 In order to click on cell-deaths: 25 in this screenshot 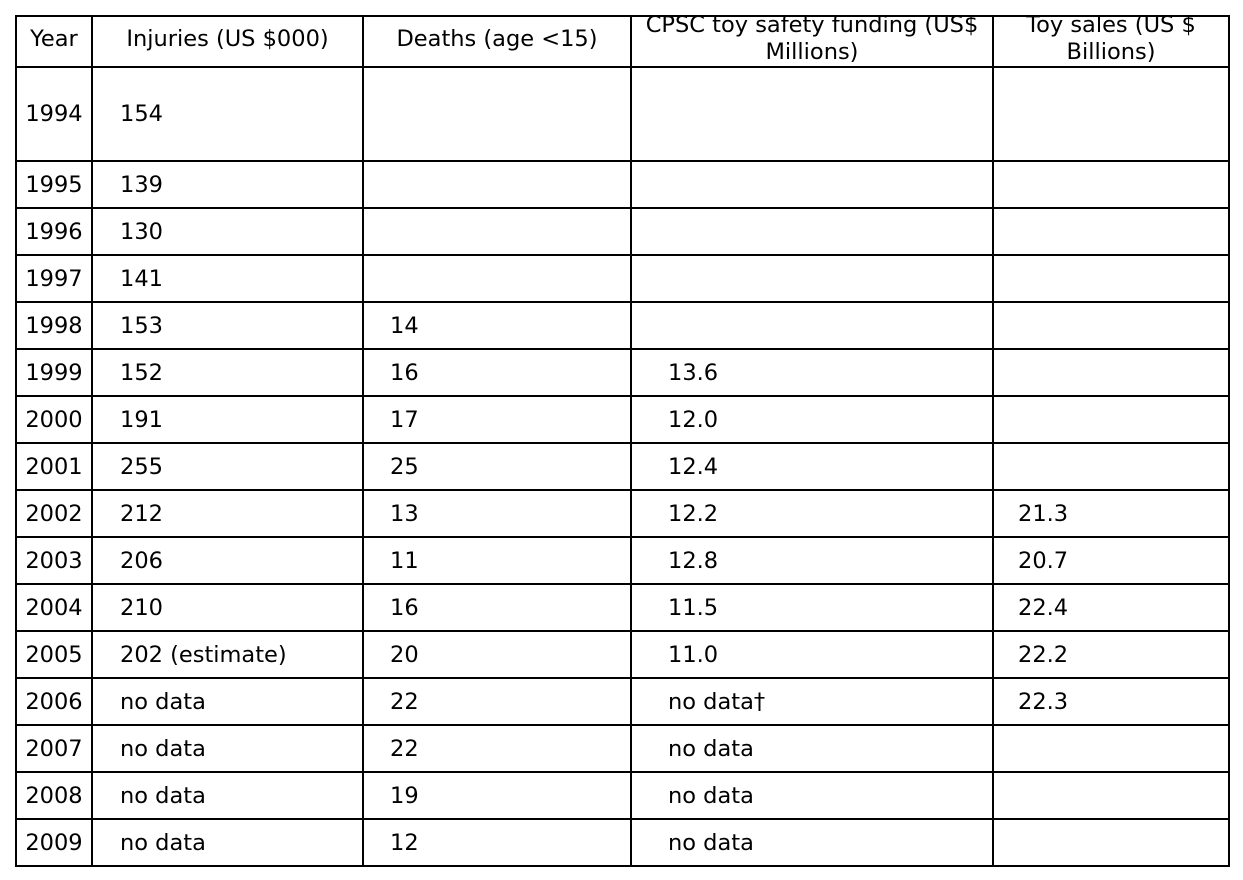, I will do `click(497, 466)`.